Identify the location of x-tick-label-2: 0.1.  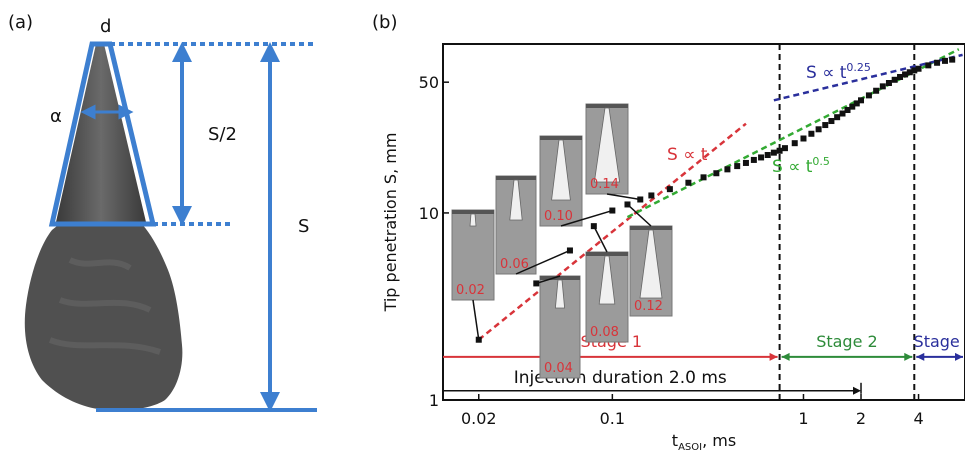
(612, 418).